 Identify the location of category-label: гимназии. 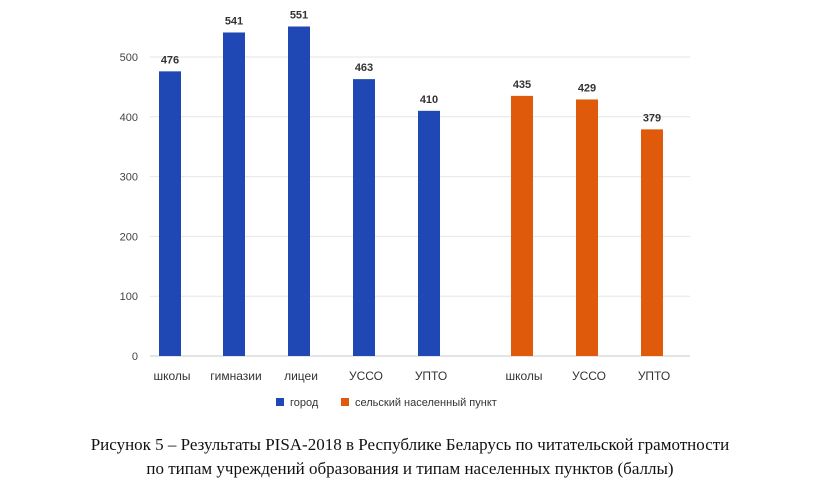
(235, 376).